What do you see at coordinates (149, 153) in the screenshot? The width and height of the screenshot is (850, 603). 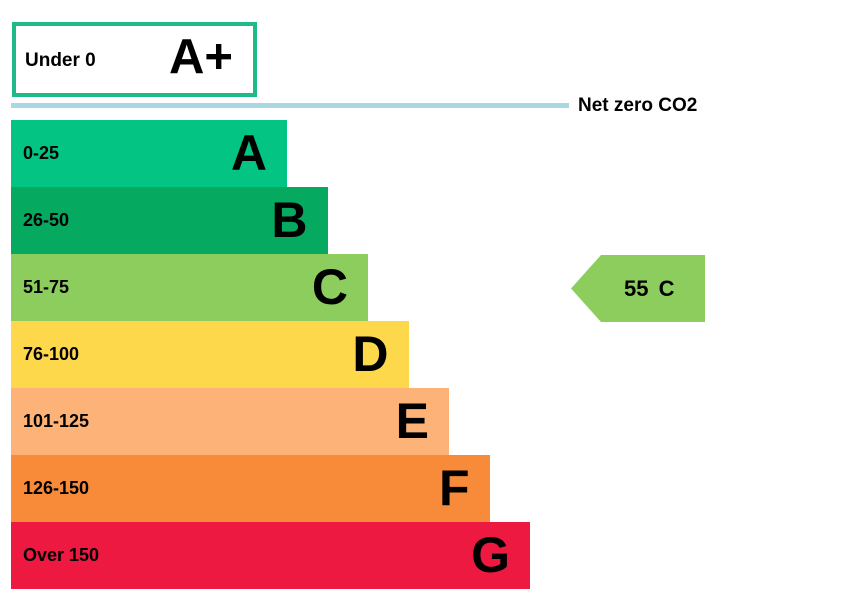 I see `band-a: 0-25 A` at bounding box center [149, 153].